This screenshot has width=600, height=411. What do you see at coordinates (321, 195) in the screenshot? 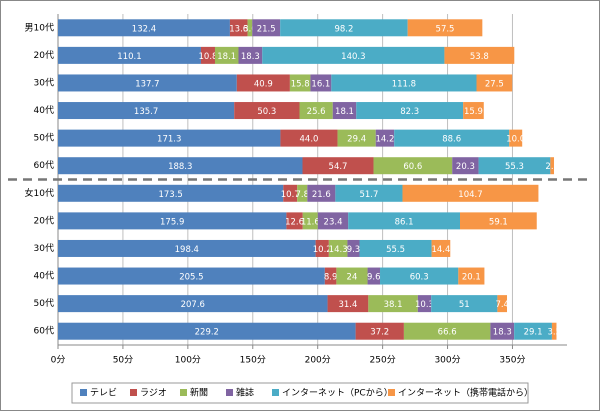
I see `value-label: 21.6` at bounding box center [321, 195].